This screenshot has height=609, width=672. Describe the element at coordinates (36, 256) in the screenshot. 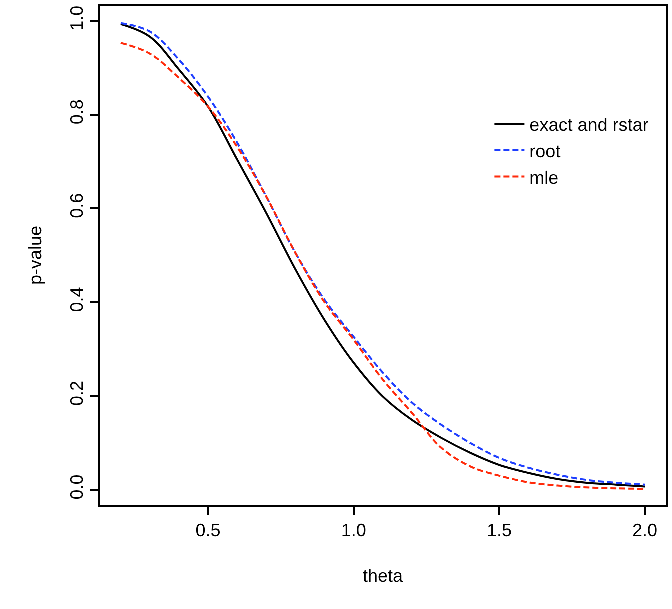

I see `y-axis-title: p-value` at that location.